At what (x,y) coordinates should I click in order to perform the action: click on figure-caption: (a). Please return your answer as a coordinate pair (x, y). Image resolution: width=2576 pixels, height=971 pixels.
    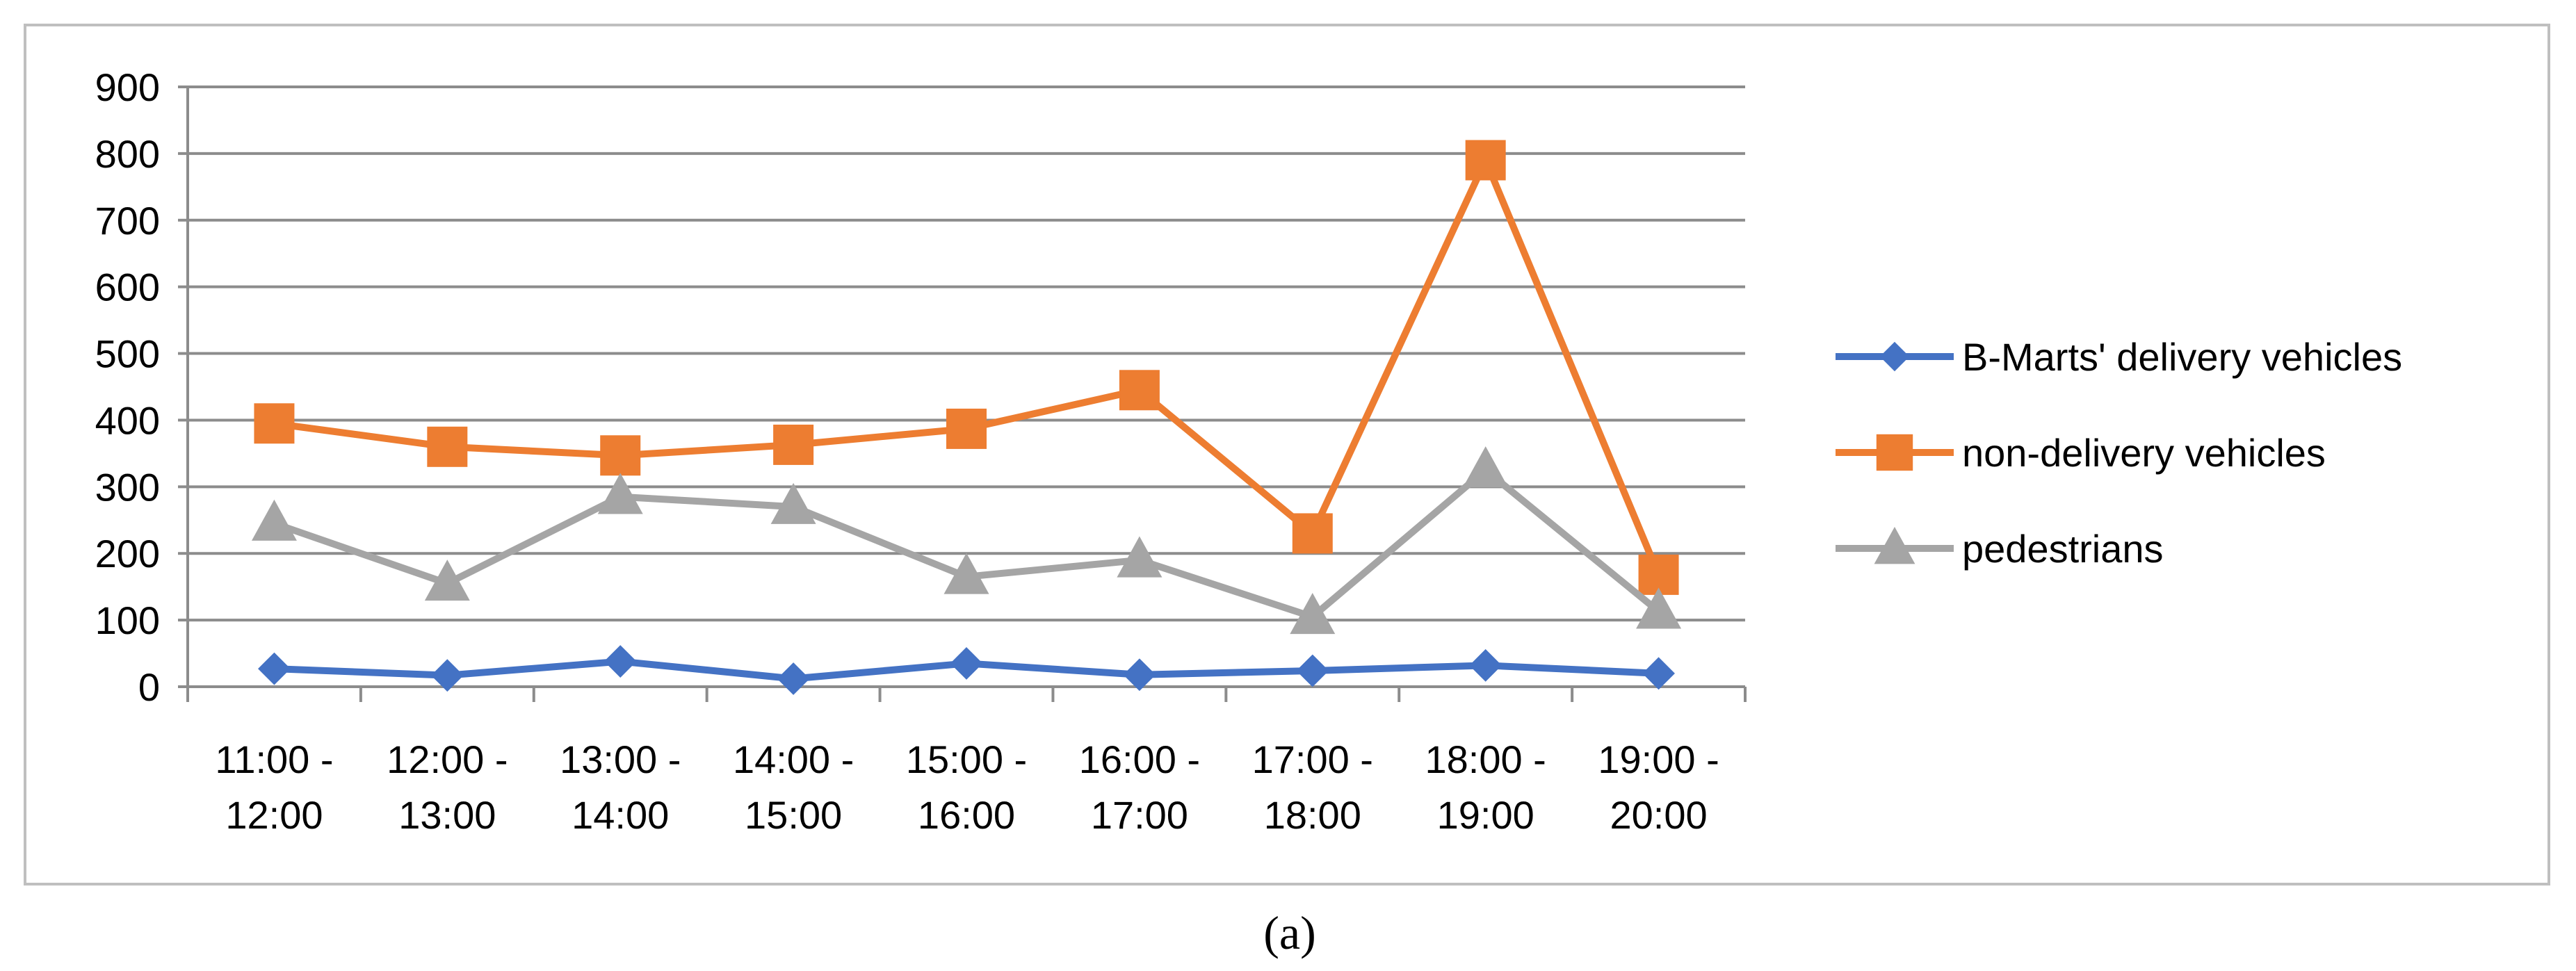
    Looking at the image, I should click on (1289, 932).